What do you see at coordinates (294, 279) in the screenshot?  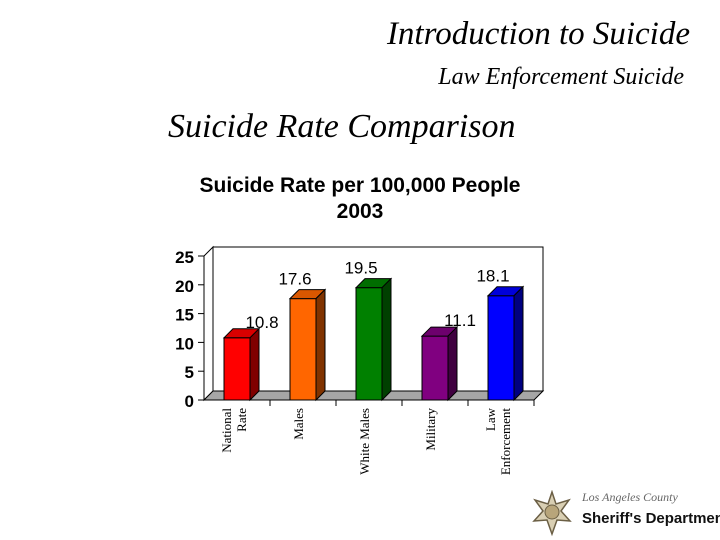 I see `bar-value-label: 17.6` at bounding box center [294, 279].